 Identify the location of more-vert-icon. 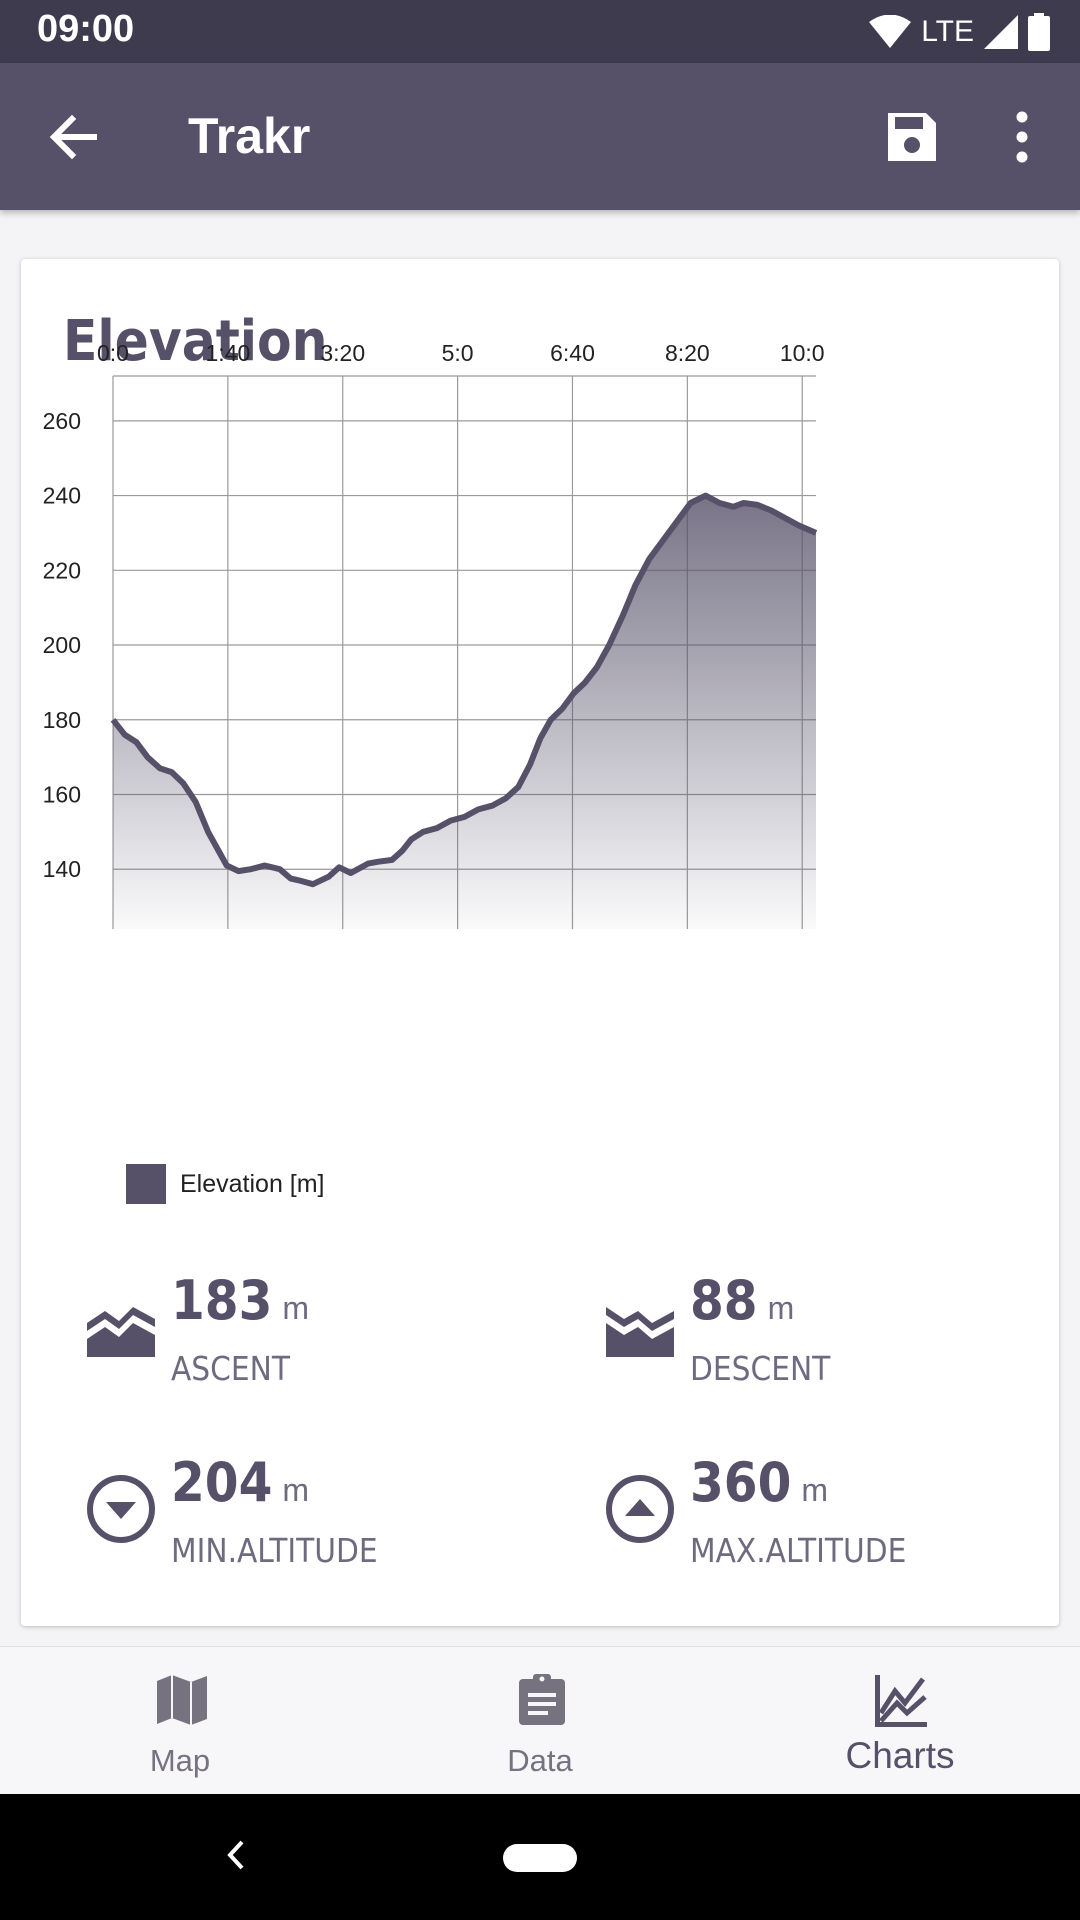
(1022, 137).